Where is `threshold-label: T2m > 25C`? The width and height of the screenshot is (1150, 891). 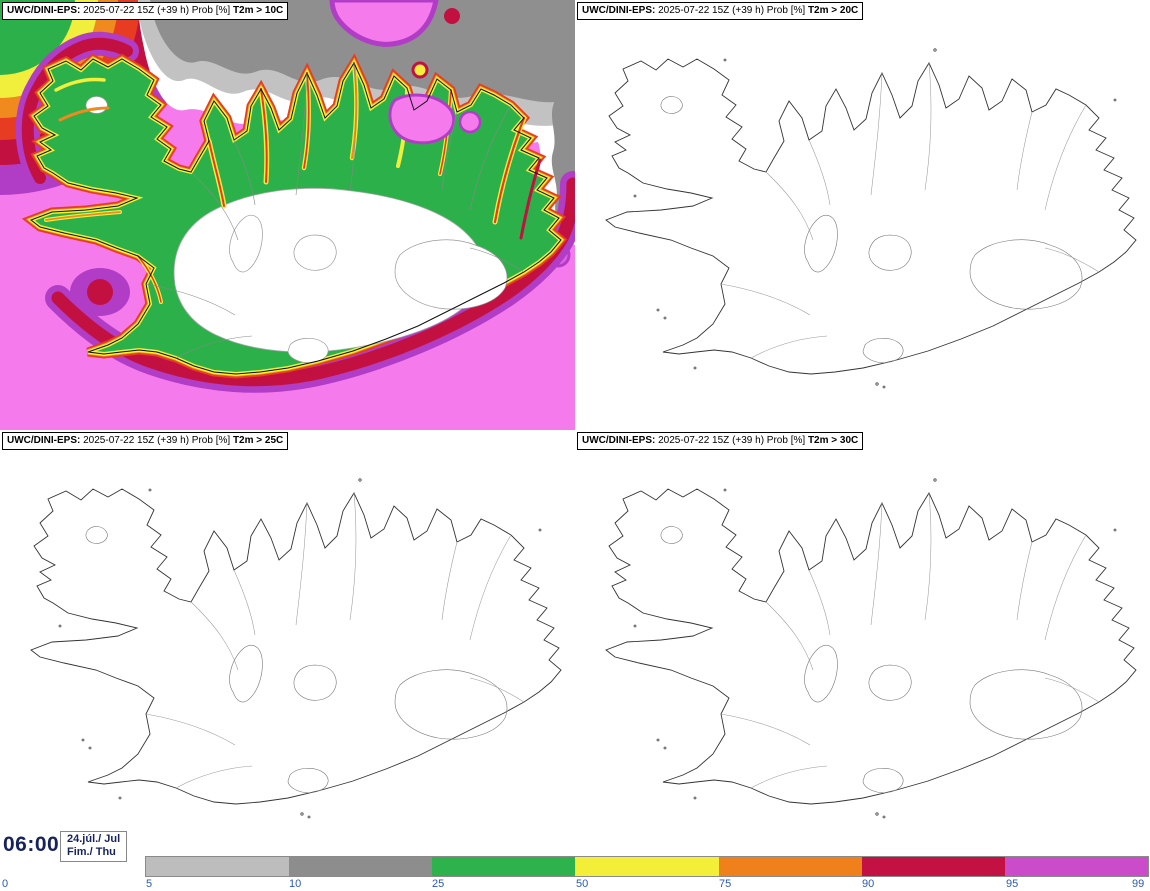 threshold-label: T2m > 25C is located at coordinates (258, 440).